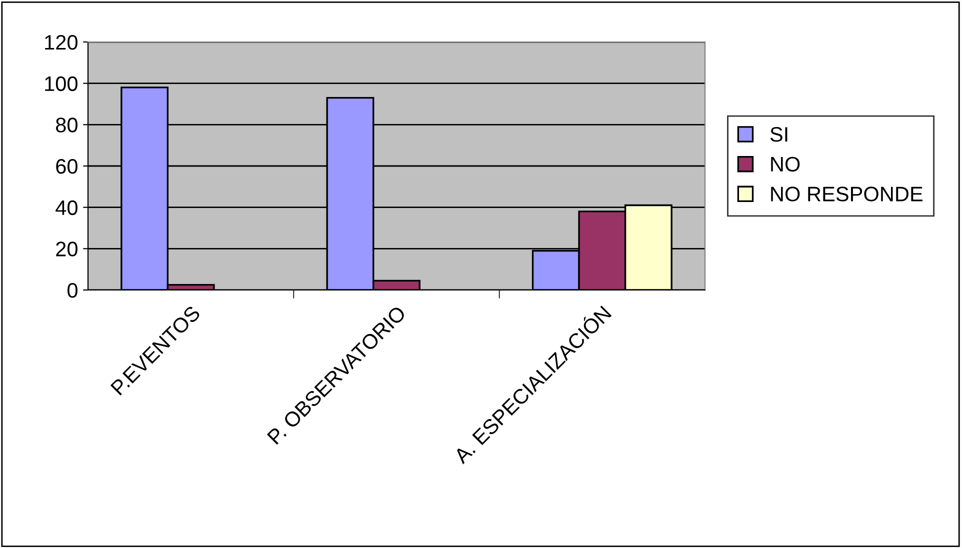 Image resolution: width=962 pixels, height=548 pixels. Describe the element at coordinates (67, 125) in the screenshot. I see `y-tick-label: 80` at that location.